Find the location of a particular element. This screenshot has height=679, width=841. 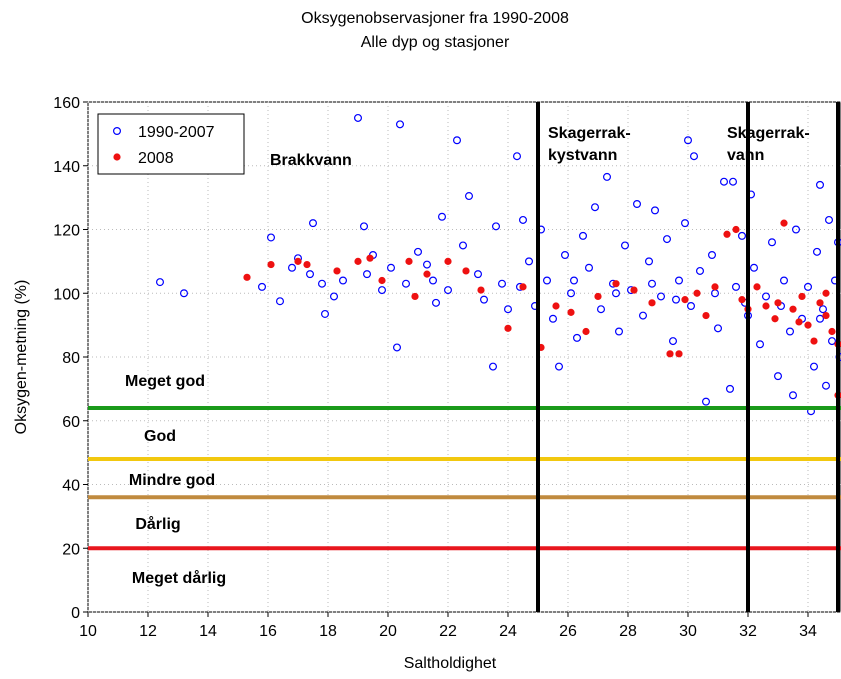

x-tick-label: 12 is located at coordinates (148, 631).